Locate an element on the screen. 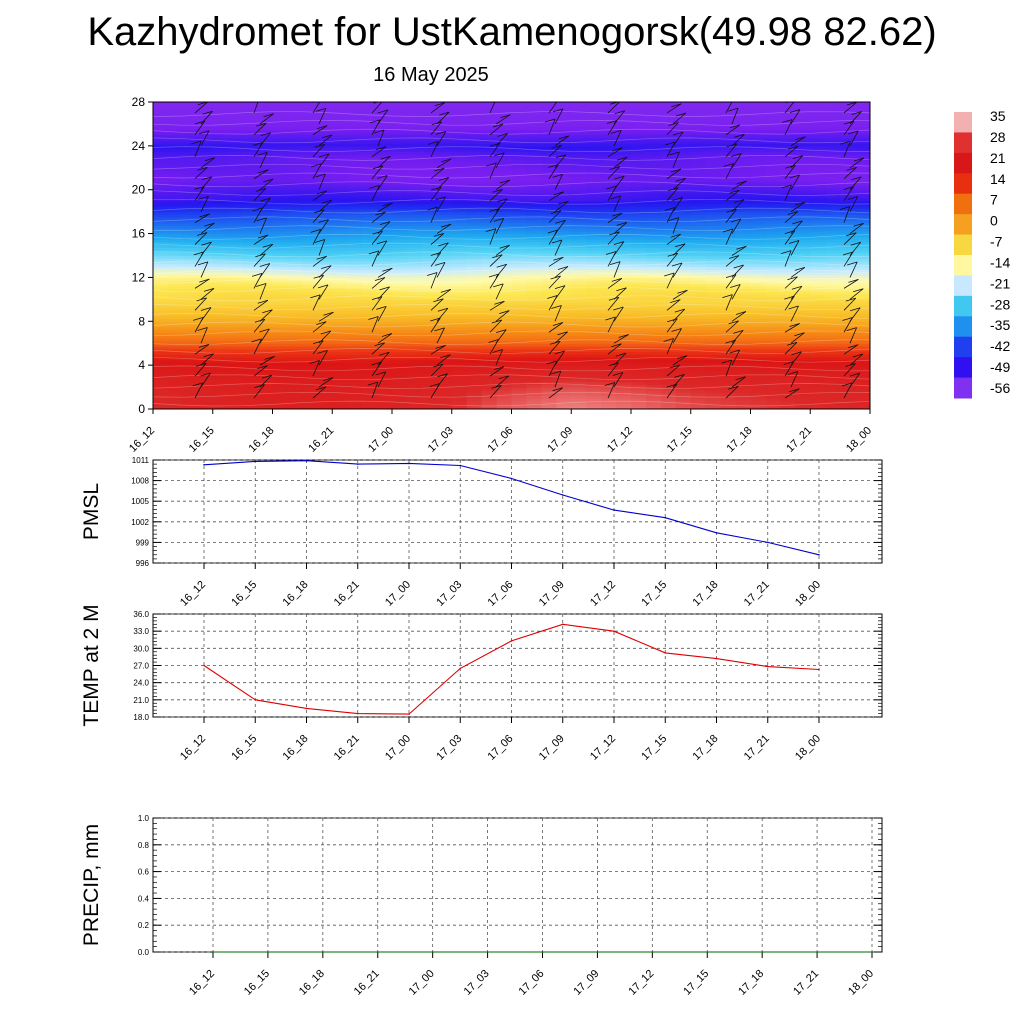 The width and height of the screenshot is (1024, 1024). precip-y-tick-label: 0.4 is located at coordinates (144, 898).